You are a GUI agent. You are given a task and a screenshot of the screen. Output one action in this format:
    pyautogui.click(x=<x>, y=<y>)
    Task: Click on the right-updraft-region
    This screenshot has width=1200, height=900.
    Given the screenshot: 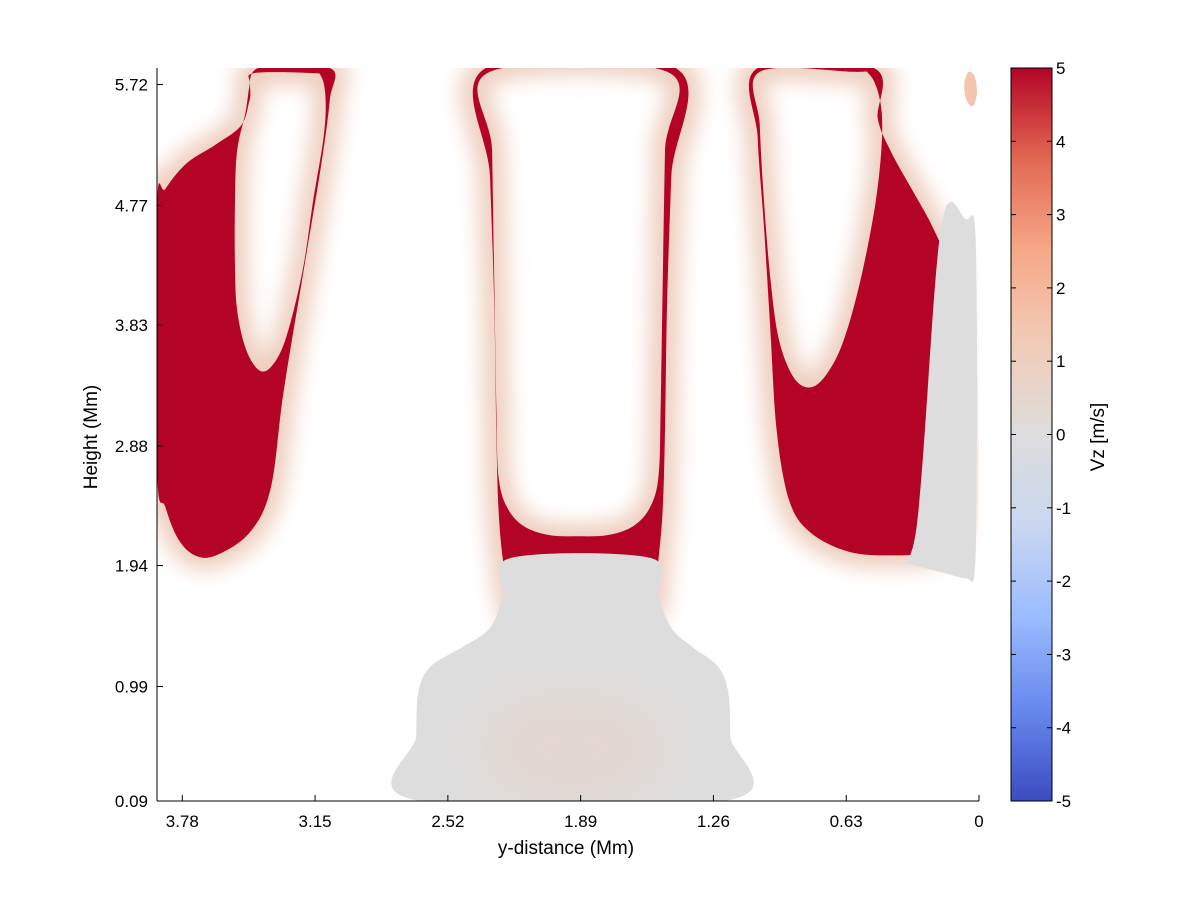 What is the action you would take?
    pyautogui.click(x=855, y=318)
    